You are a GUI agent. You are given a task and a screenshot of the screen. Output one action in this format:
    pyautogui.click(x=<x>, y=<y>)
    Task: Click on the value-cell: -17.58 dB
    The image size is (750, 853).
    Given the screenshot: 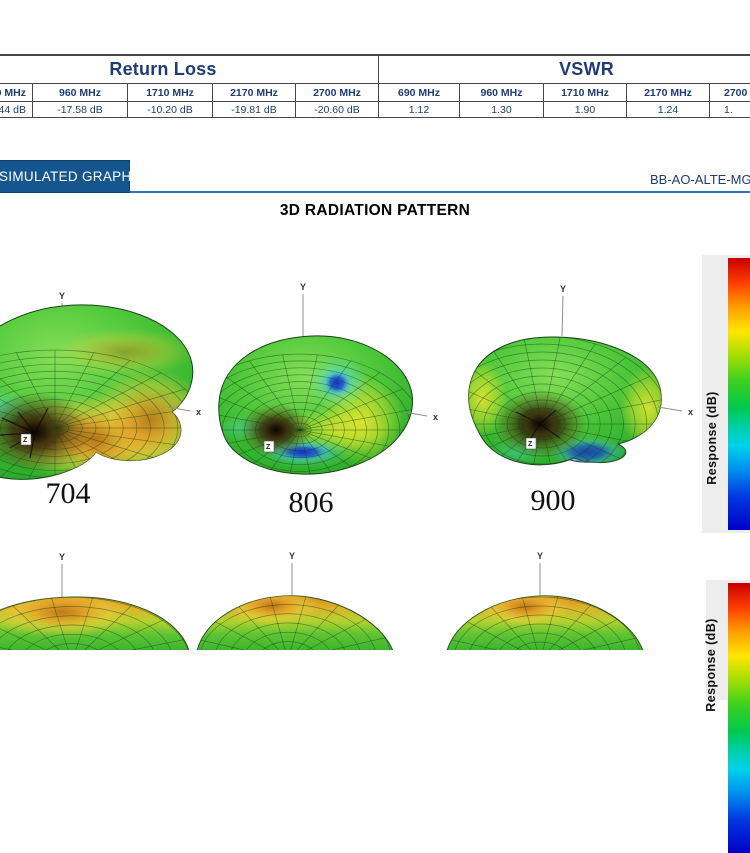 What is the action you would take?
    pyautogui.click(x=80, y=110)
    